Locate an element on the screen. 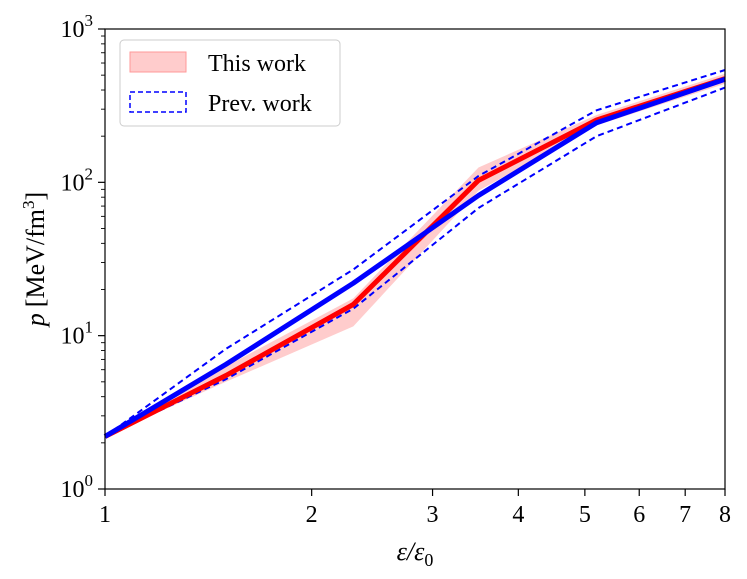 Image resolution: width=747 pixels, height=579 pixels. x-tick-label-1: 1 is located at coordinates (105, 515).